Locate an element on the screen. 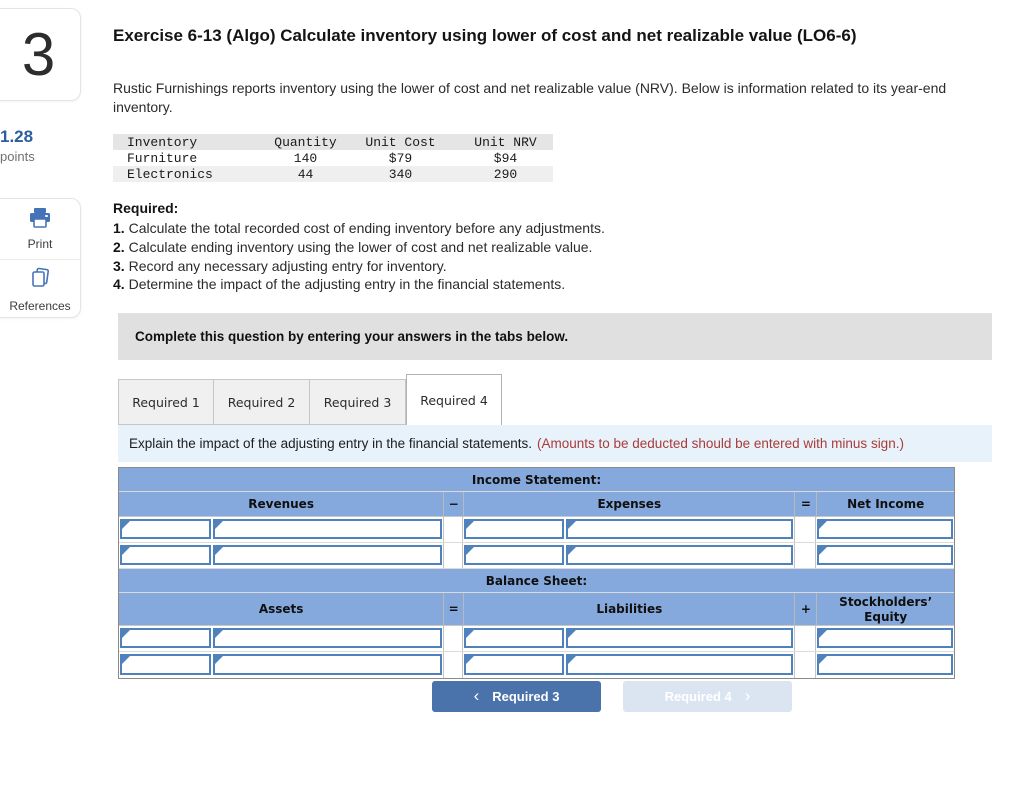  points-block: 1.28 points is located at coordinates (17, 145).